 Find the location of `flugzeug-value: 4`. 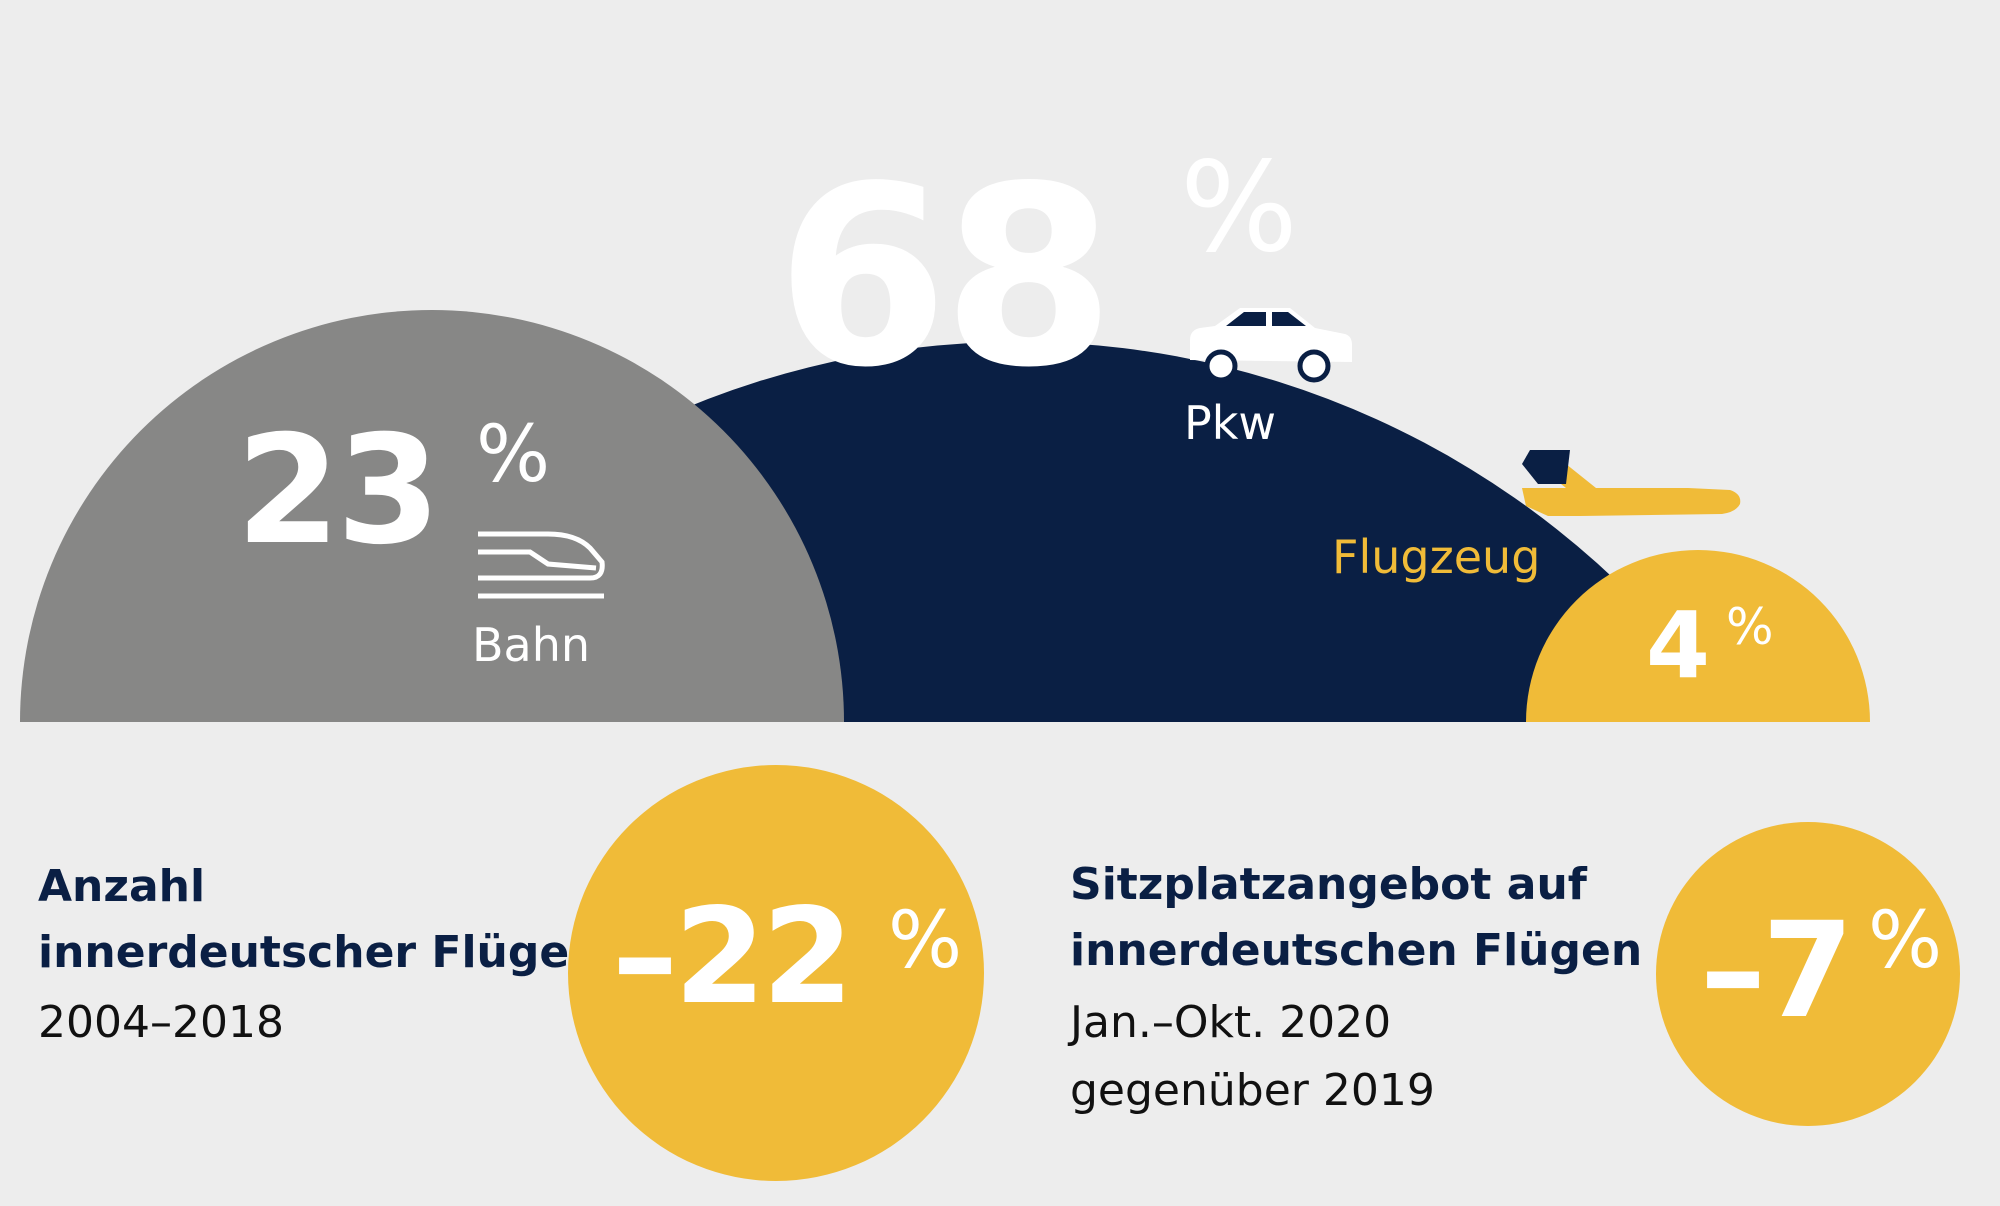

flugzeug-value: 4 is located at coordinates (1678, 645).